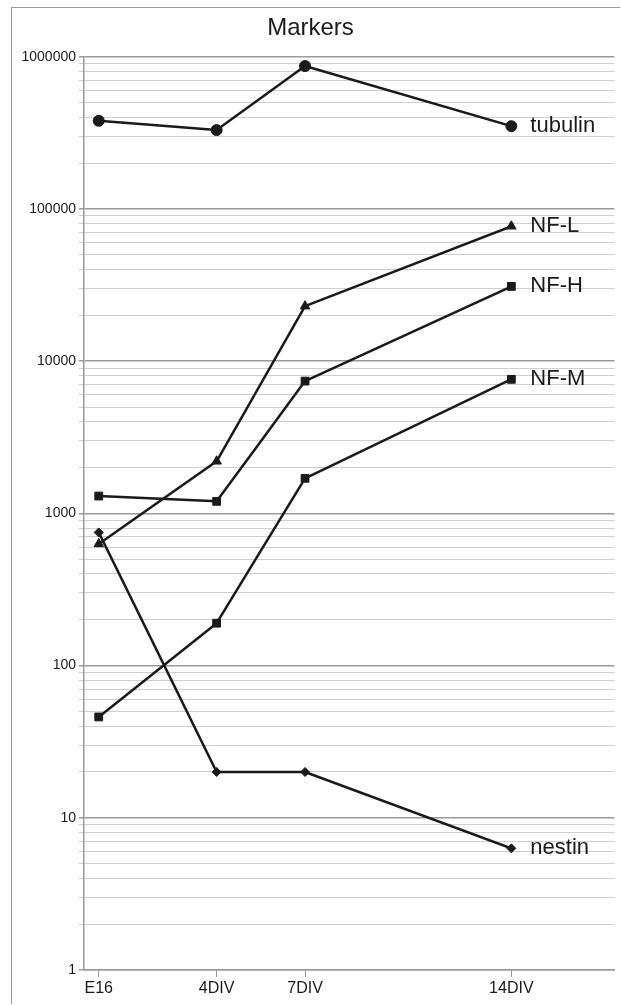 This screenshot has height=1005, width=621. What do you see at coordinates (68, 816) in the screenshot?
I see `y-tick-label: 10` at bounding box center [68, 816].